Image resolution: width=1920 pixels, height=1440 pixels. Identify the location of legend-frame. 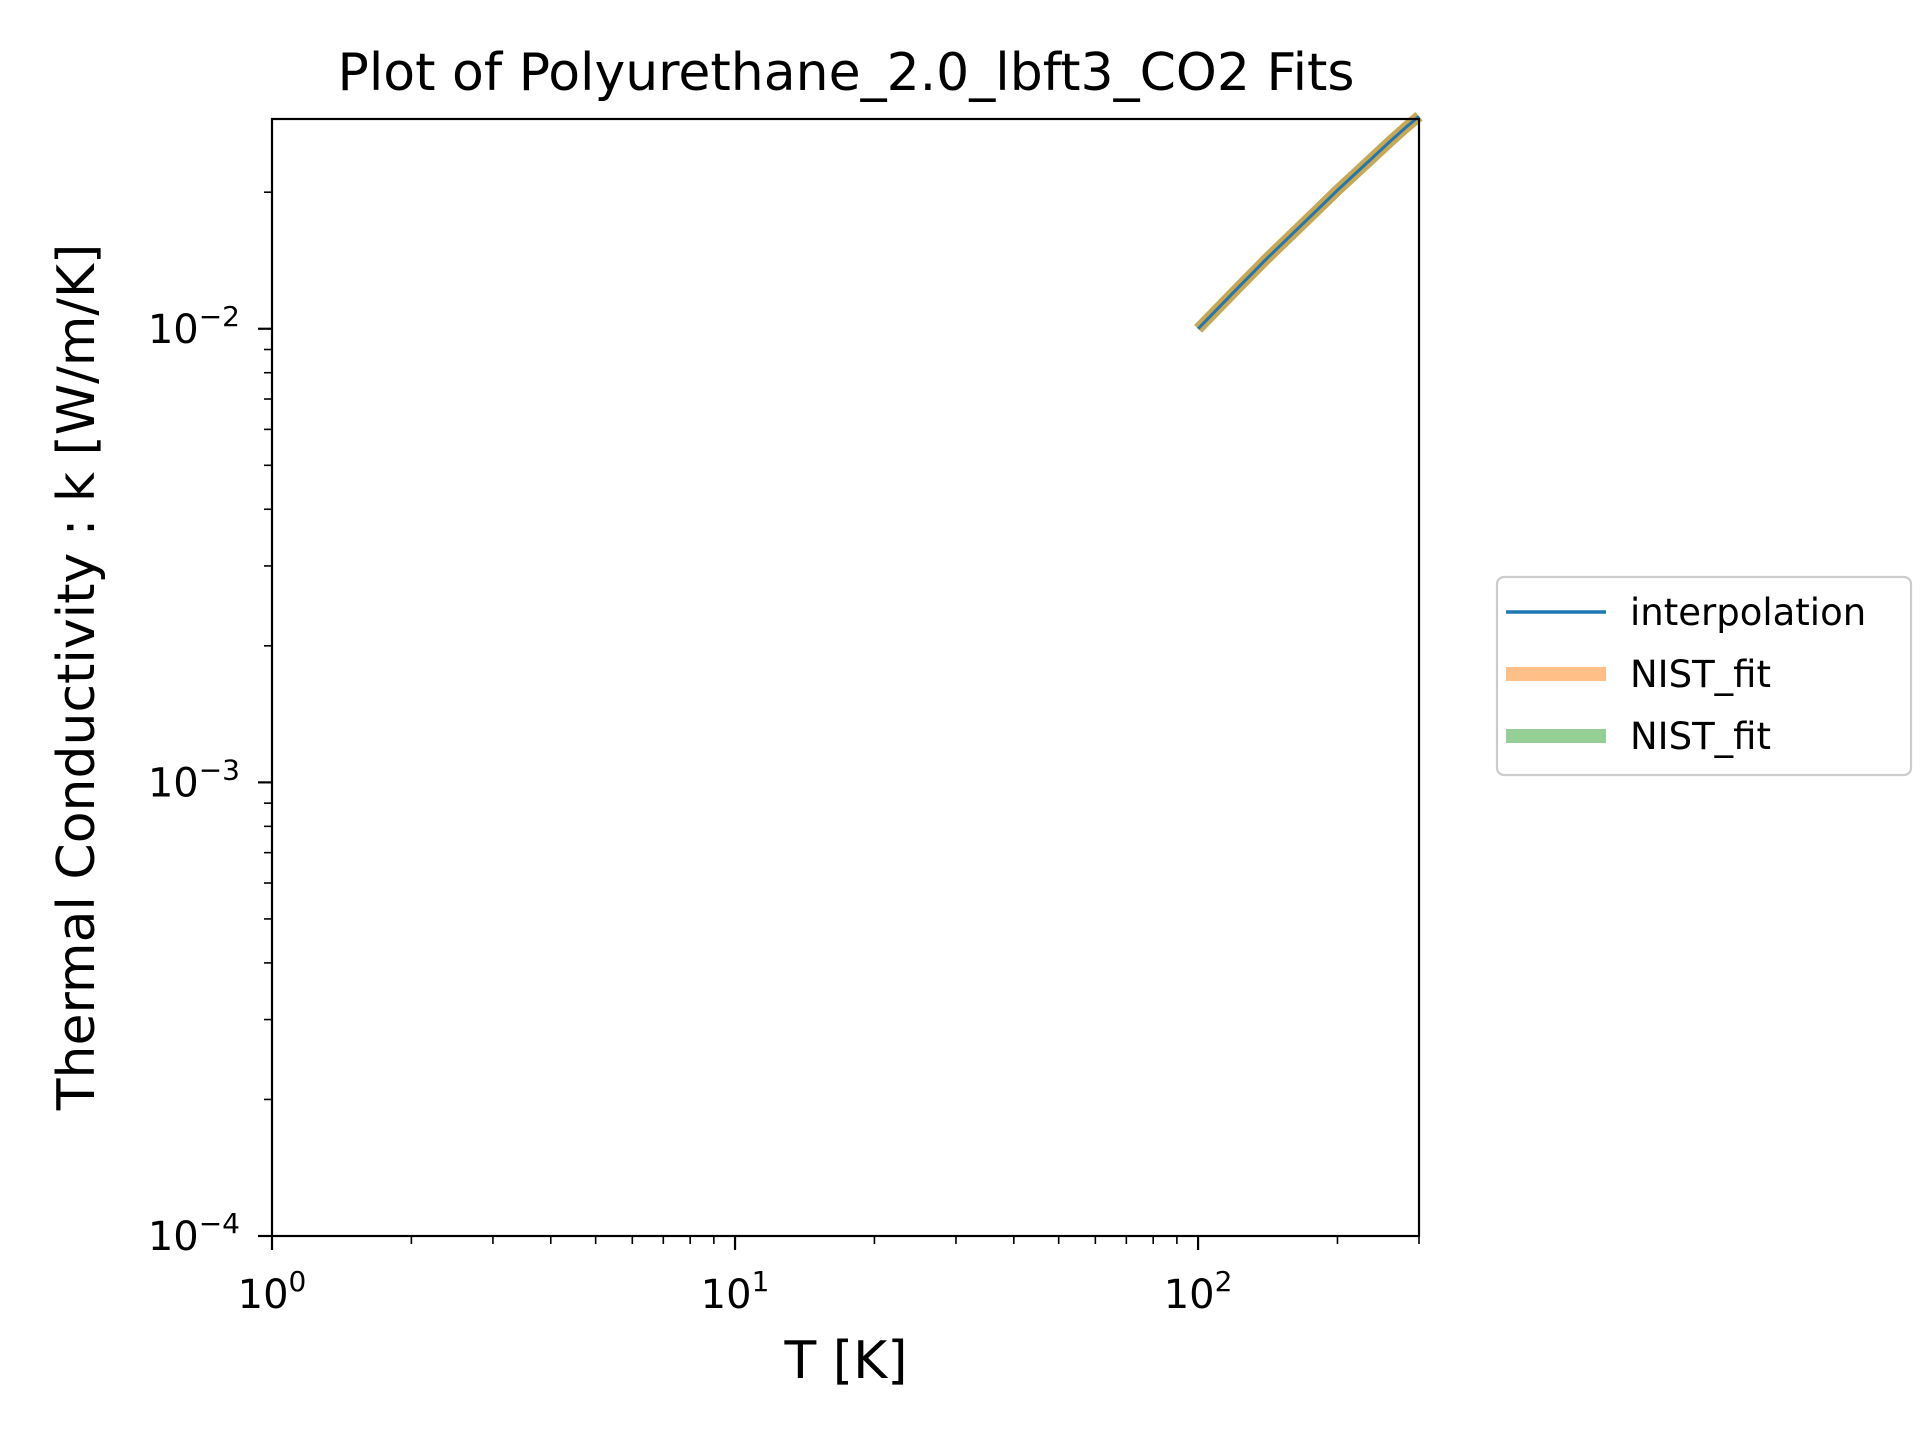
(1704, 676).